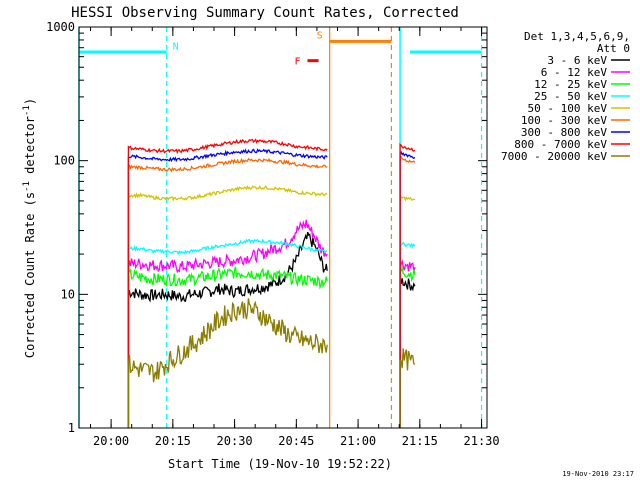  What do you see at coordinates (568, 108) in the screenshot?
I see `legend-label: 50 - 100 keV` at bounding box center [568, 108].